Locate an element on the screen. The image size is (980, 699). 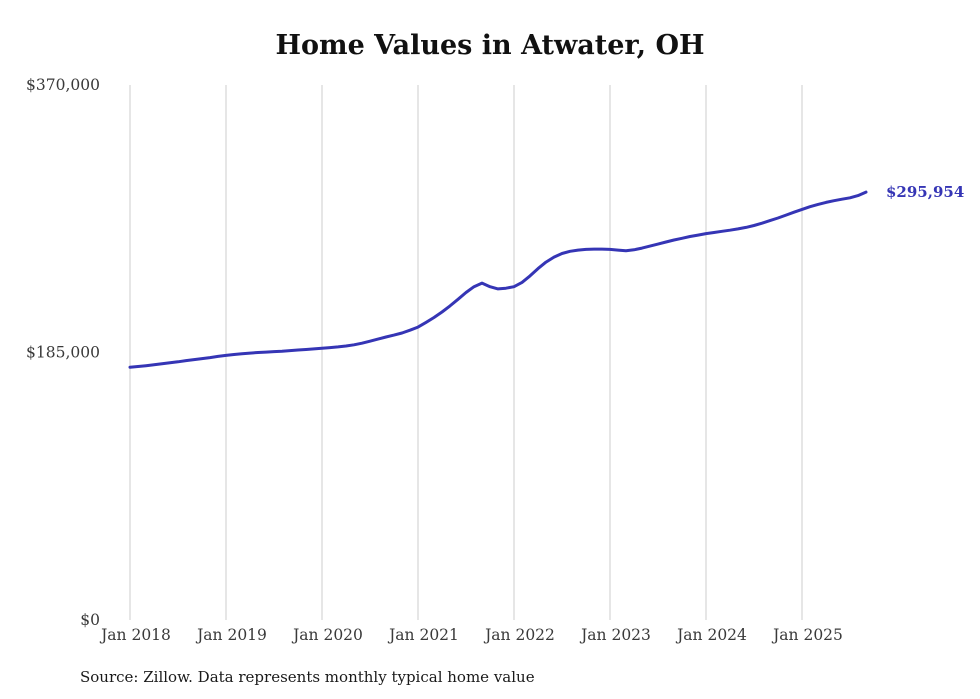
latest-value-label: $295,954 is located at coordinates (925, 192).